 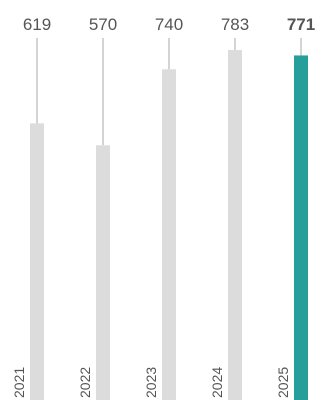 What do you see at coordinates (301, 227) in the screenshot?
I see `bar-2025` at bounding box center [301, 227].